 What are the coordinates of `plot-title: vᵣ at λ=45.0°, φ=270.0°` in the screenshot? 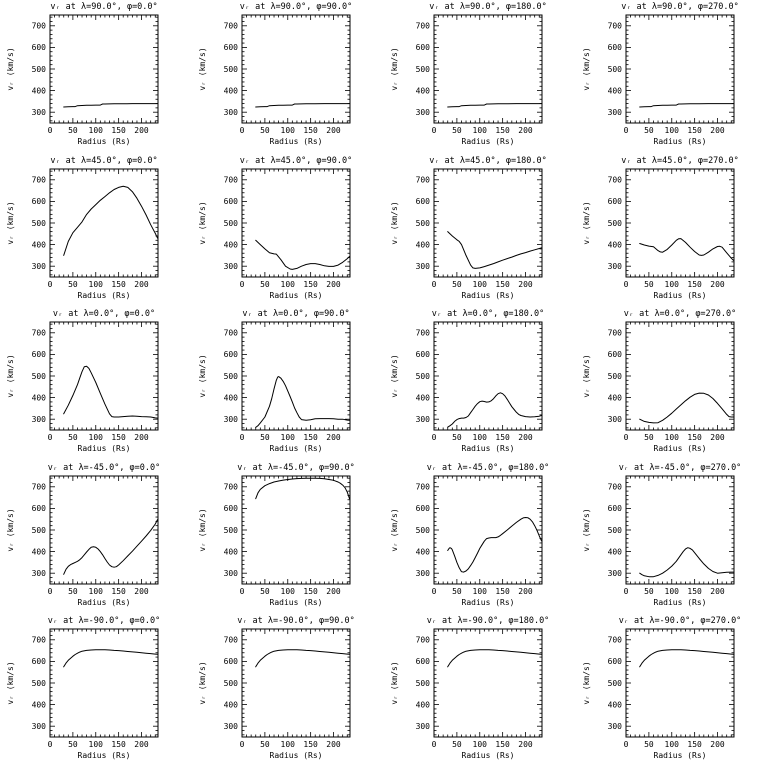 It's located at (680, 161).